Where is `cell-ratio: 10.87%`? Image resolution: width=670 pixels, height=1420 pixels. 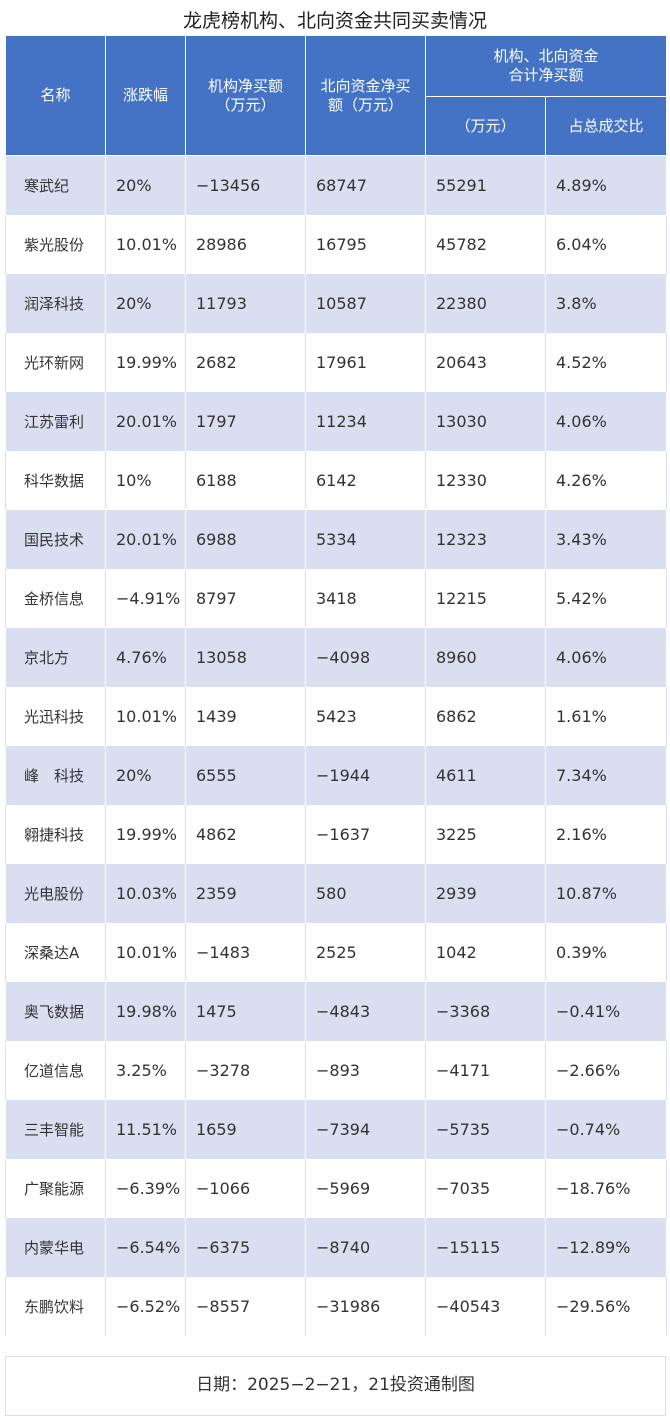
cell-ratio: 10.87% is located at coordinates (606, 893).